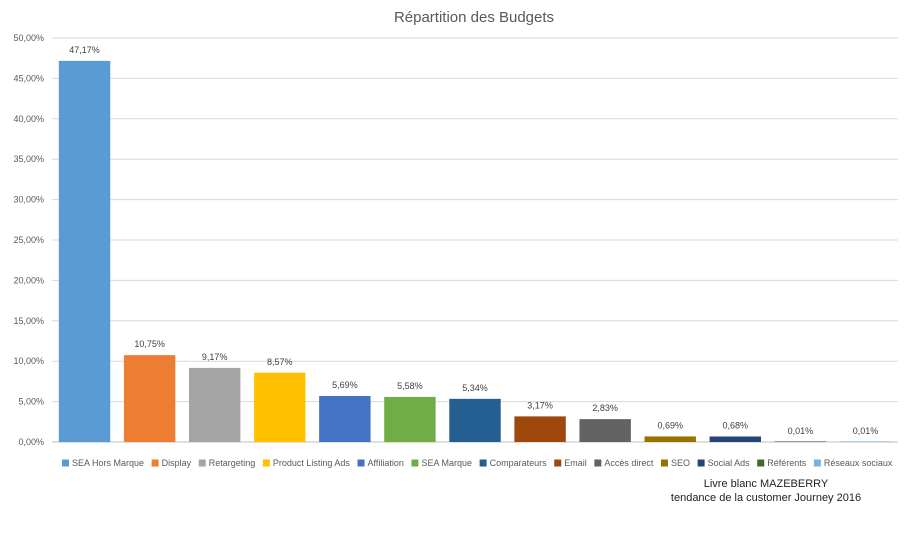 Image resolution: width=919 pixels, height=535 pixels. Describe the element at coordinates (28, 78) in the screenshot. I see `y-tick-label: 45,00%` at that location.